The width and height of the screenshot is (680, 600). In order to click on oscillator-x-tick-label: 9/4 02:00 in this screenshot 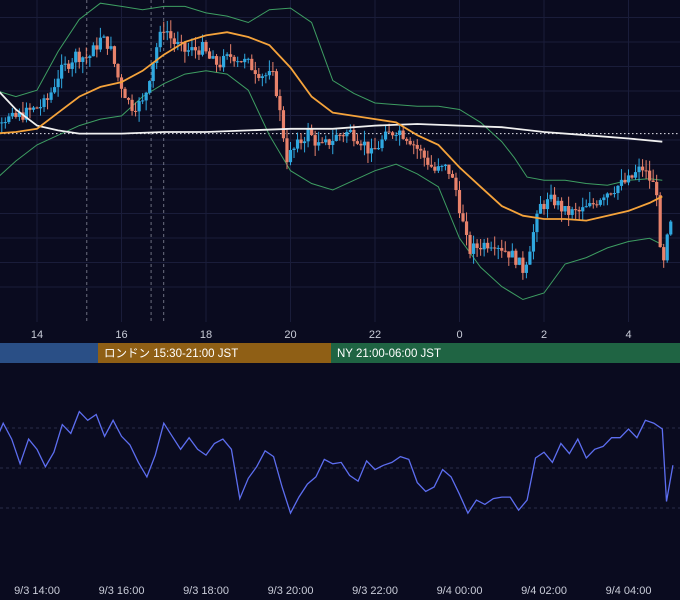, I will do `click(544, 591)`.